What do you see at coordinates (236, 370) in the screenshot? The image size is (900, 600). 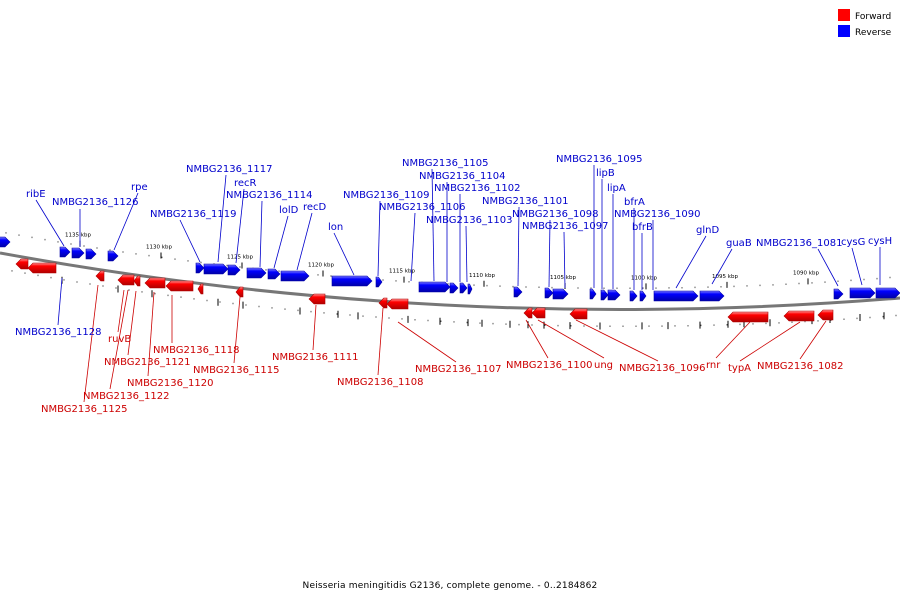 I see `gene-label: NMBG2136_1115` at bounding box center [236, 370].